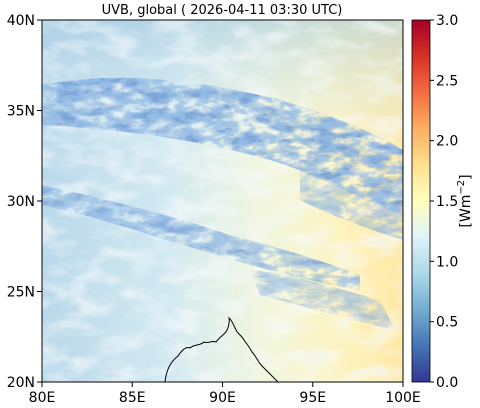 The height and width of the screenshot is (408, 480). I want to click on map-title: UVB, global ( 2026-04-11 03:30 UTC), so click(222, 10).